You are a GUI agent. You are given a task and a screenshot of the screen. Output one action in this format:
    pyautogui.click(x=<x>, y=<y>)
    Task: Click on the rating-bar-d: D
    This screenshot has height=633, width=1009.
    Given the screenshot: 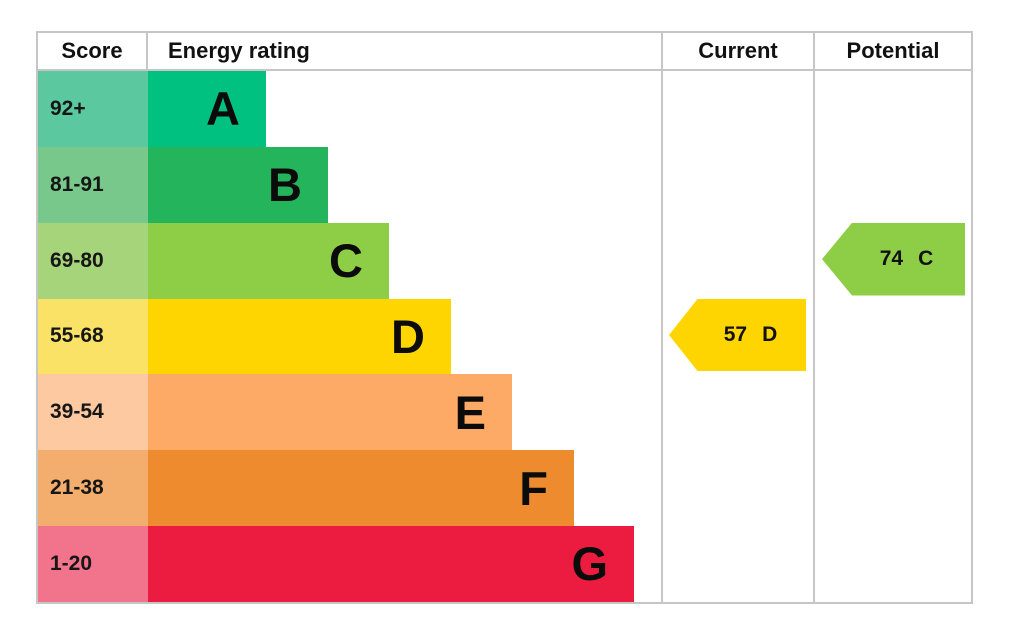 What is the action you would take?
    pyautogui.click(x=299, y=336)
    